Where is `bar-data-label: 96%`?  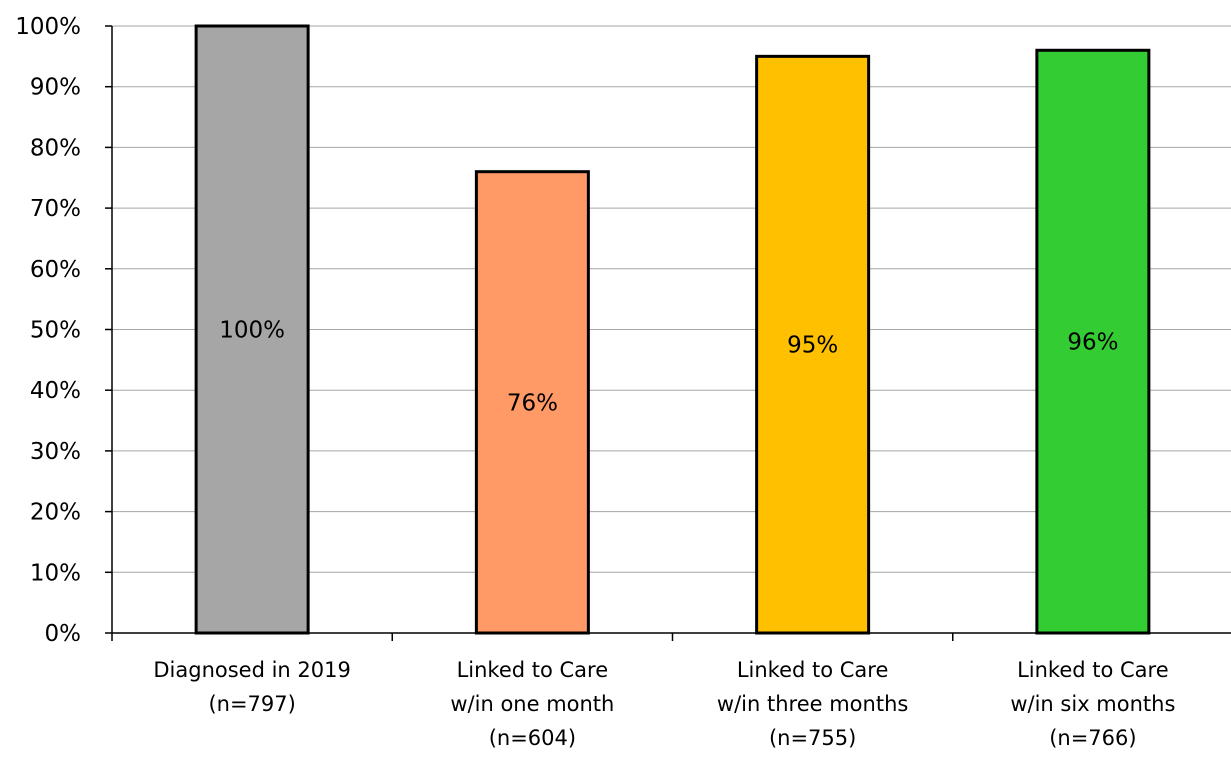 bar-data-label: 96% is located at coordinates (1092, 343).